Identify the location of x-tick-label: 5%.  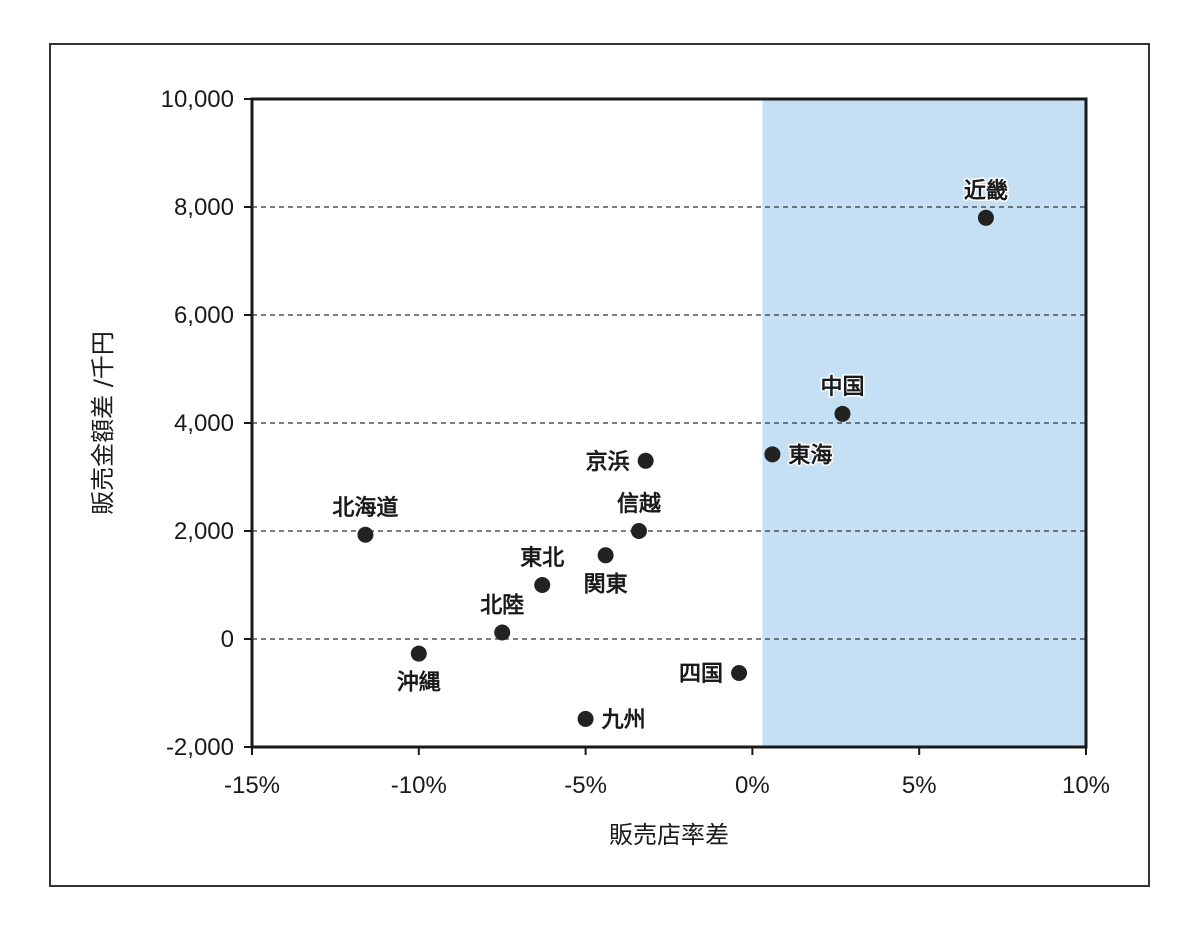
(919, 785).